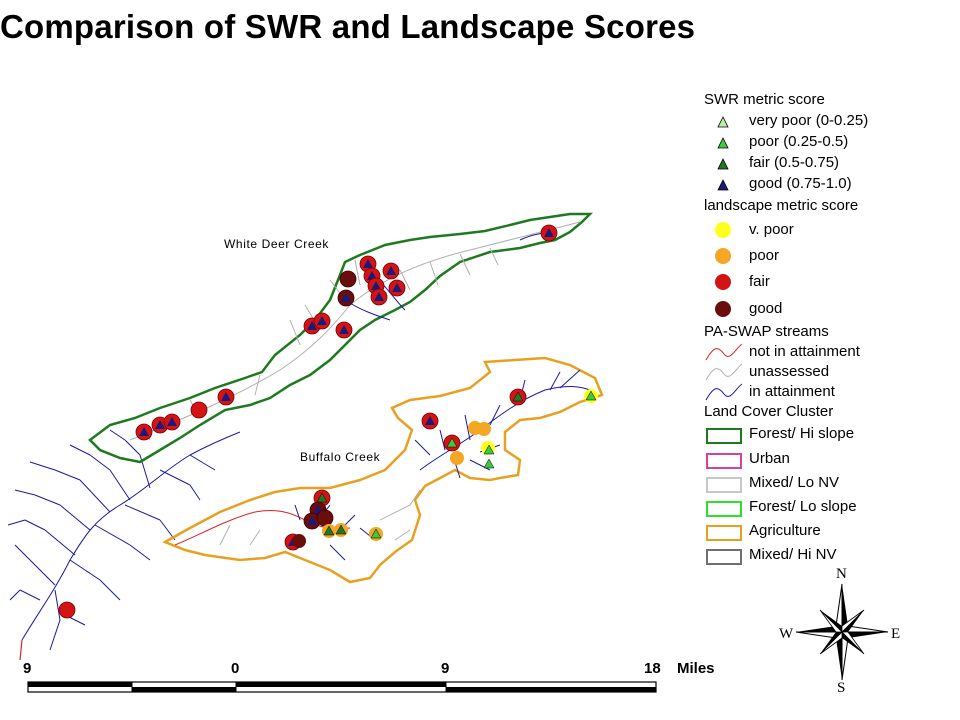 The height and width of the screenshot is (720, 960). I want to click on buffalo-creek-streams, so click(385, 465).